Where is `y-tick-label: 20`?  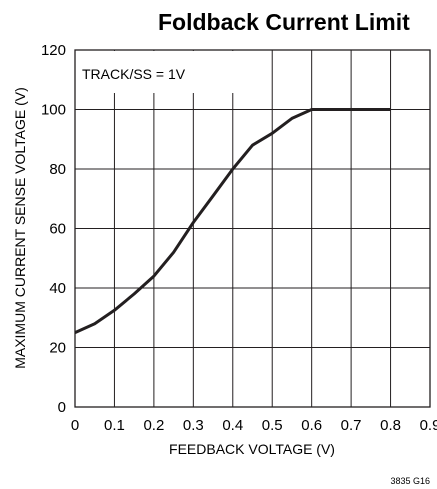
y-tick-label: 20 is located at coordinates (57, 348).